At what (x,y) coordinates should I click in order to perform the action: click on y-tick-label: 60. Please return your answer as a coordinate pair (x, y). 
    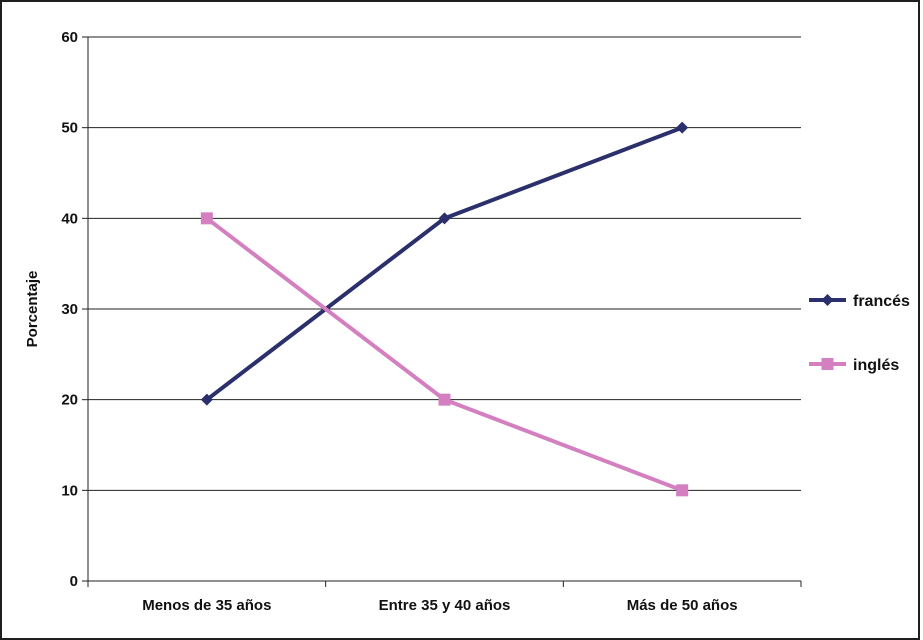
    Looking at the image, I should click on (69, 37).